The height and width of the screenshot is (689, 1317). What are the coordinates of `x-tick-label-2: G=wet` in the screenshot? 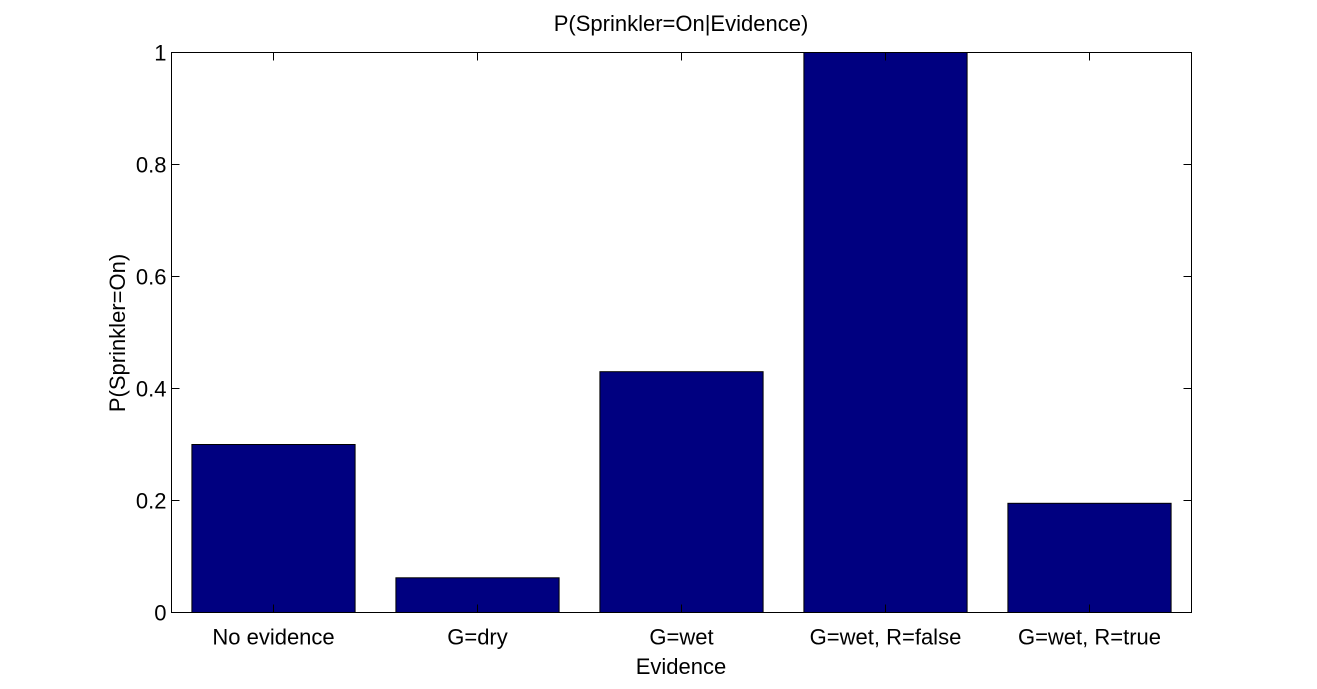 It's located at (681, 637).